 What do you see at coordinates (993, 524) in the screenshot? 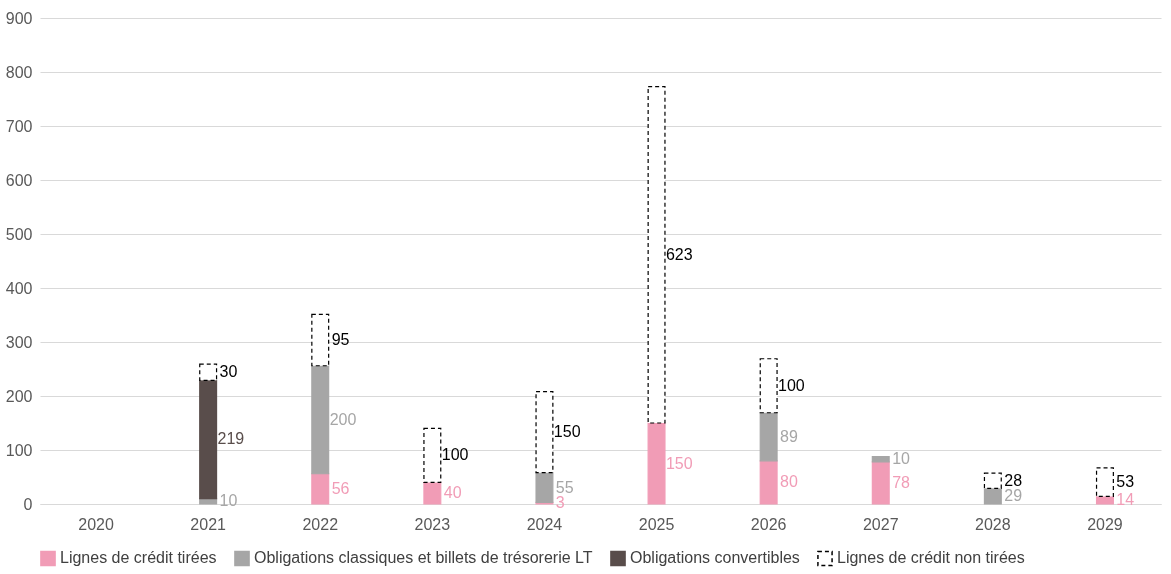
I see `x-tick-label: 2028` at bounding box center [993, 524].